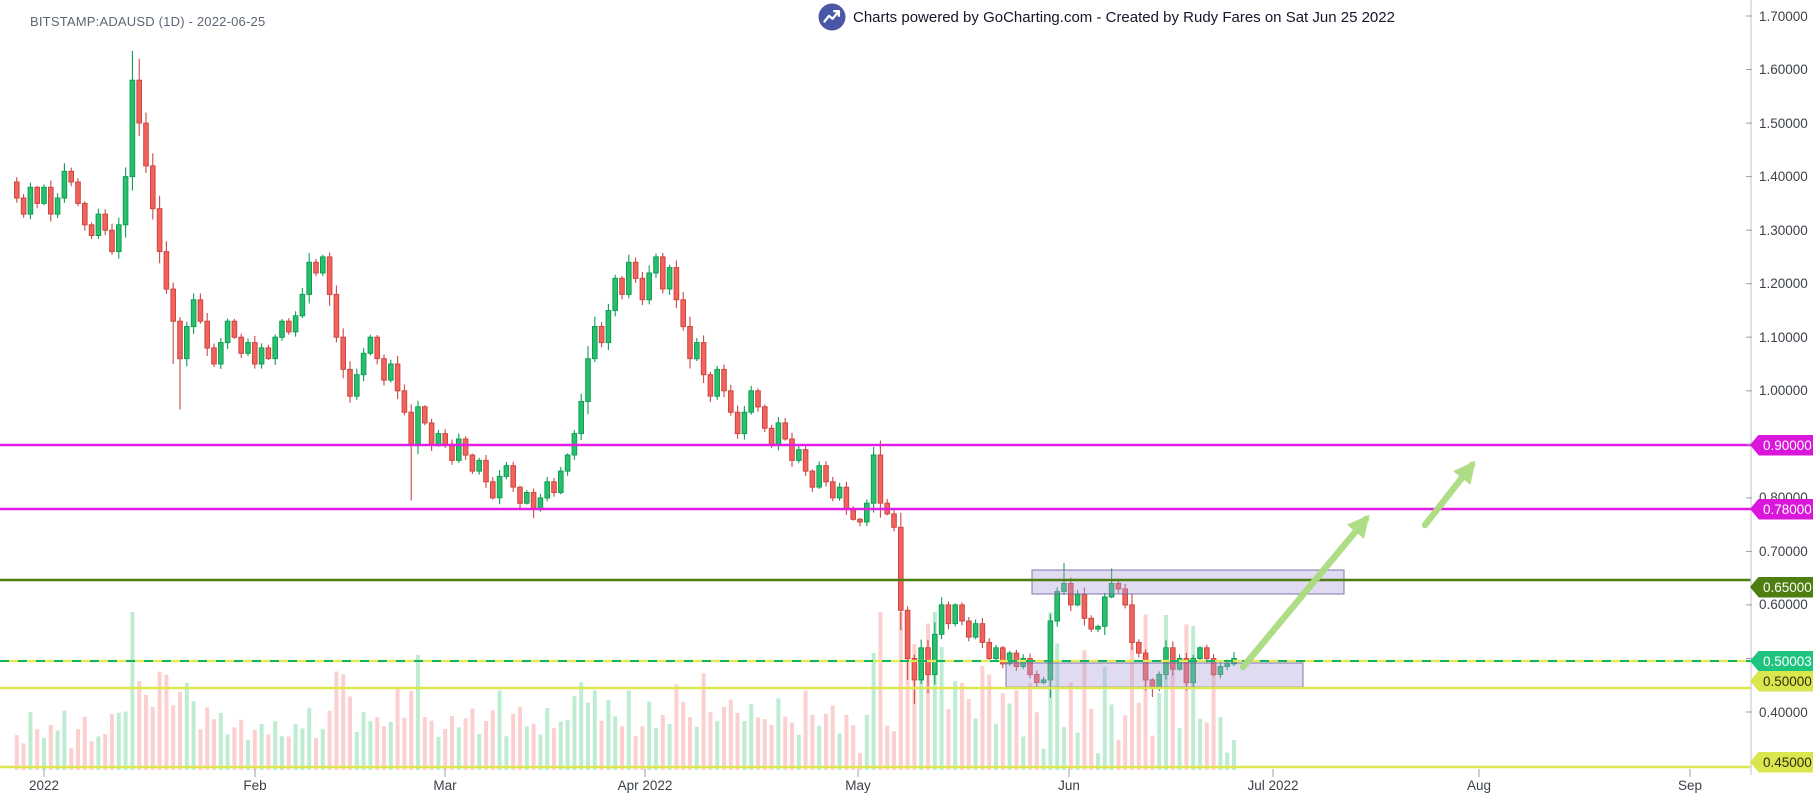  Describe the element at coordinates (1175, 628) in the screenshot. I see `supply-demand-zones` at that location.